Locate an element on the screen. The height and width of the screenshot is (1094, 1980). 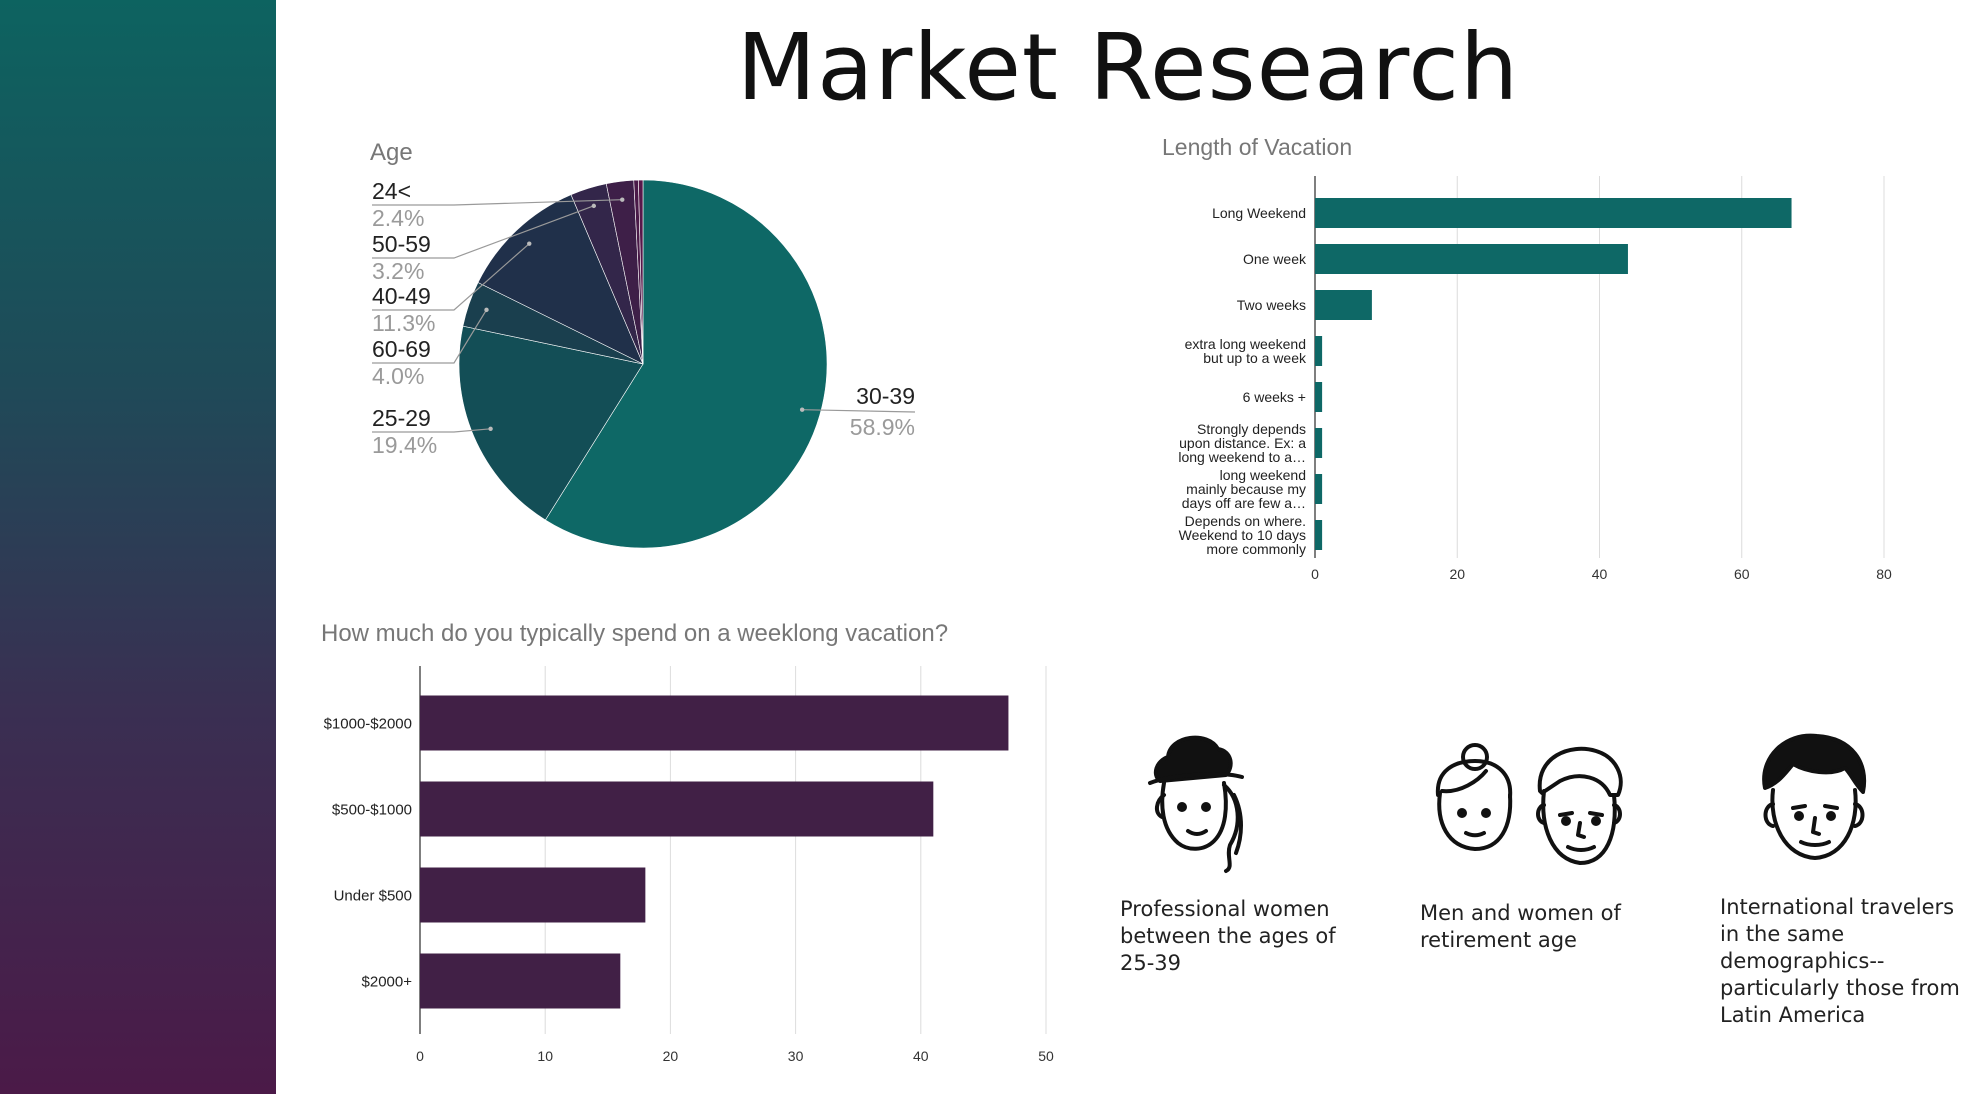
spend-xtick-4: 40 is located at coordinates (921, 1056).